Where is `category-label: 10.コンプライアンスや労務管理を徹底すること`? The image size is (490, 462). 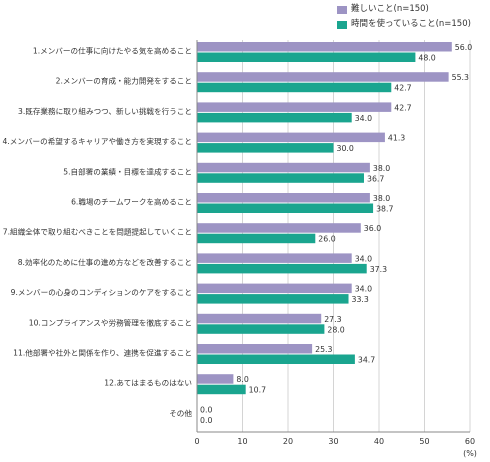
category-label: 10.コンプライアンスや労務管理を徹底すること is located at coordinates (110, 322).